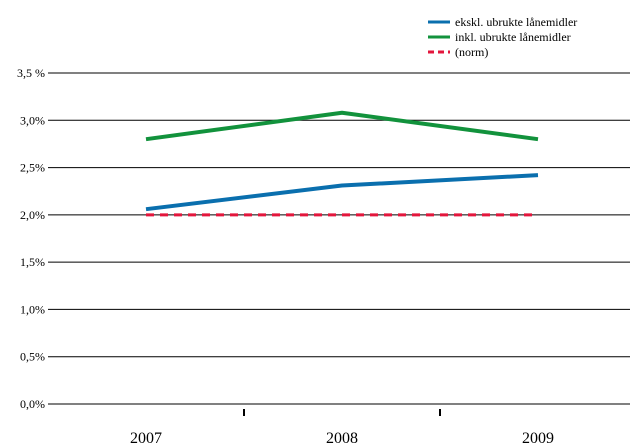 This screenshot has width=630, height=446. I want to click on y-axis-tick-labels: 0,0% 0,5% 1,0% 1,5% 2,0% 2,5% 3,0% 3,5 %, so click(31, 238).